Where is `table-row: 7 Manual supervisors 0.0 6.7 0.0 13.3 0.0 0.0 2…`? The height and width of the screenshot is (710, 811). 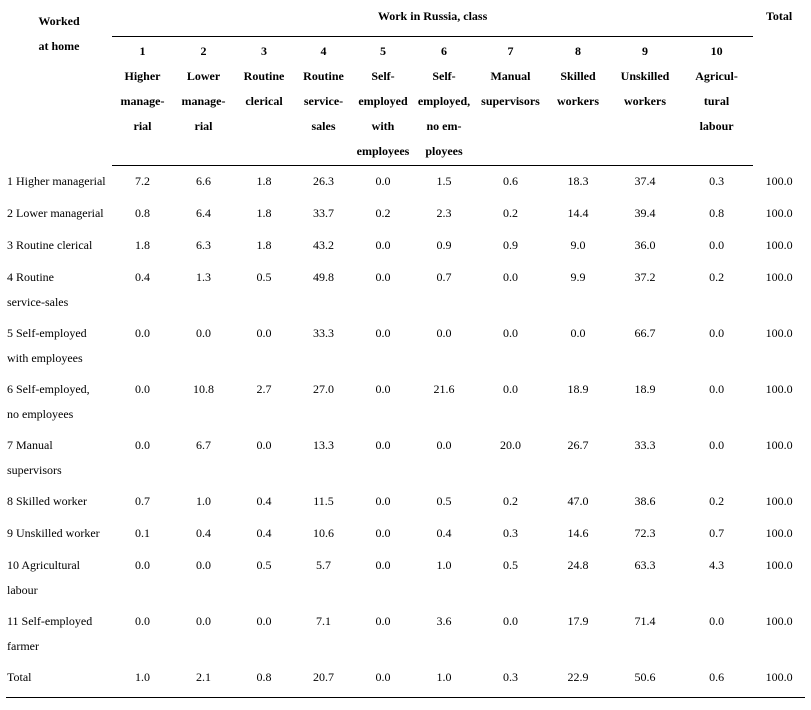
table-row: 7 Manual supervisors 0.0 6.7 0.0 13.3 0.0 0.0 2… is located at coordinates (405, 461).